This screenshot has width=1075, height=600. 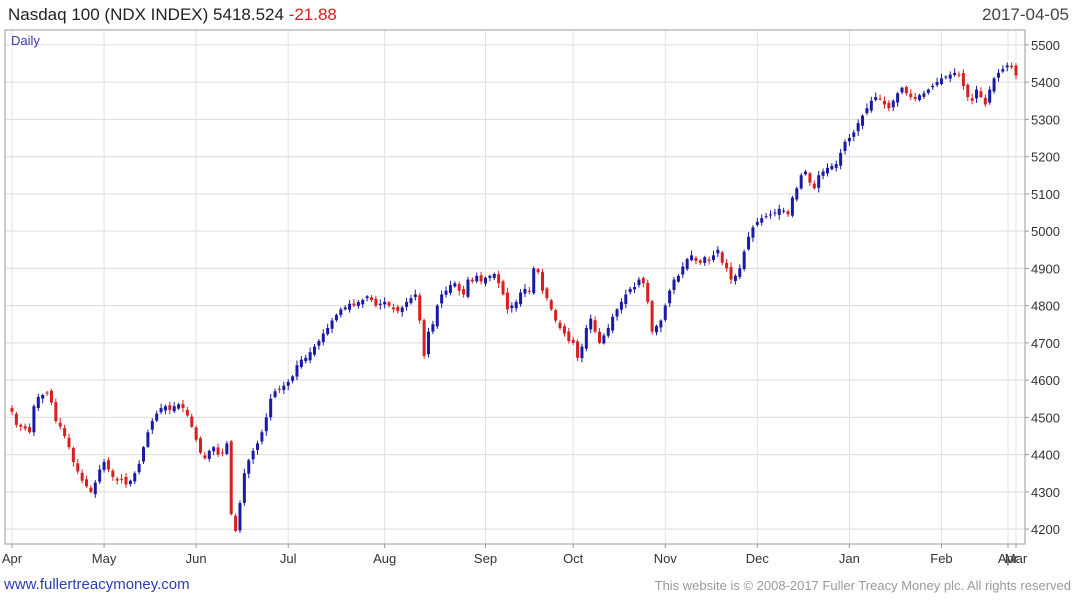 What do you see at coordinates (97, 584) in the screenshot?
I see `site-link: www.fullertreacymoney.com` at bounding box center [97, 584].